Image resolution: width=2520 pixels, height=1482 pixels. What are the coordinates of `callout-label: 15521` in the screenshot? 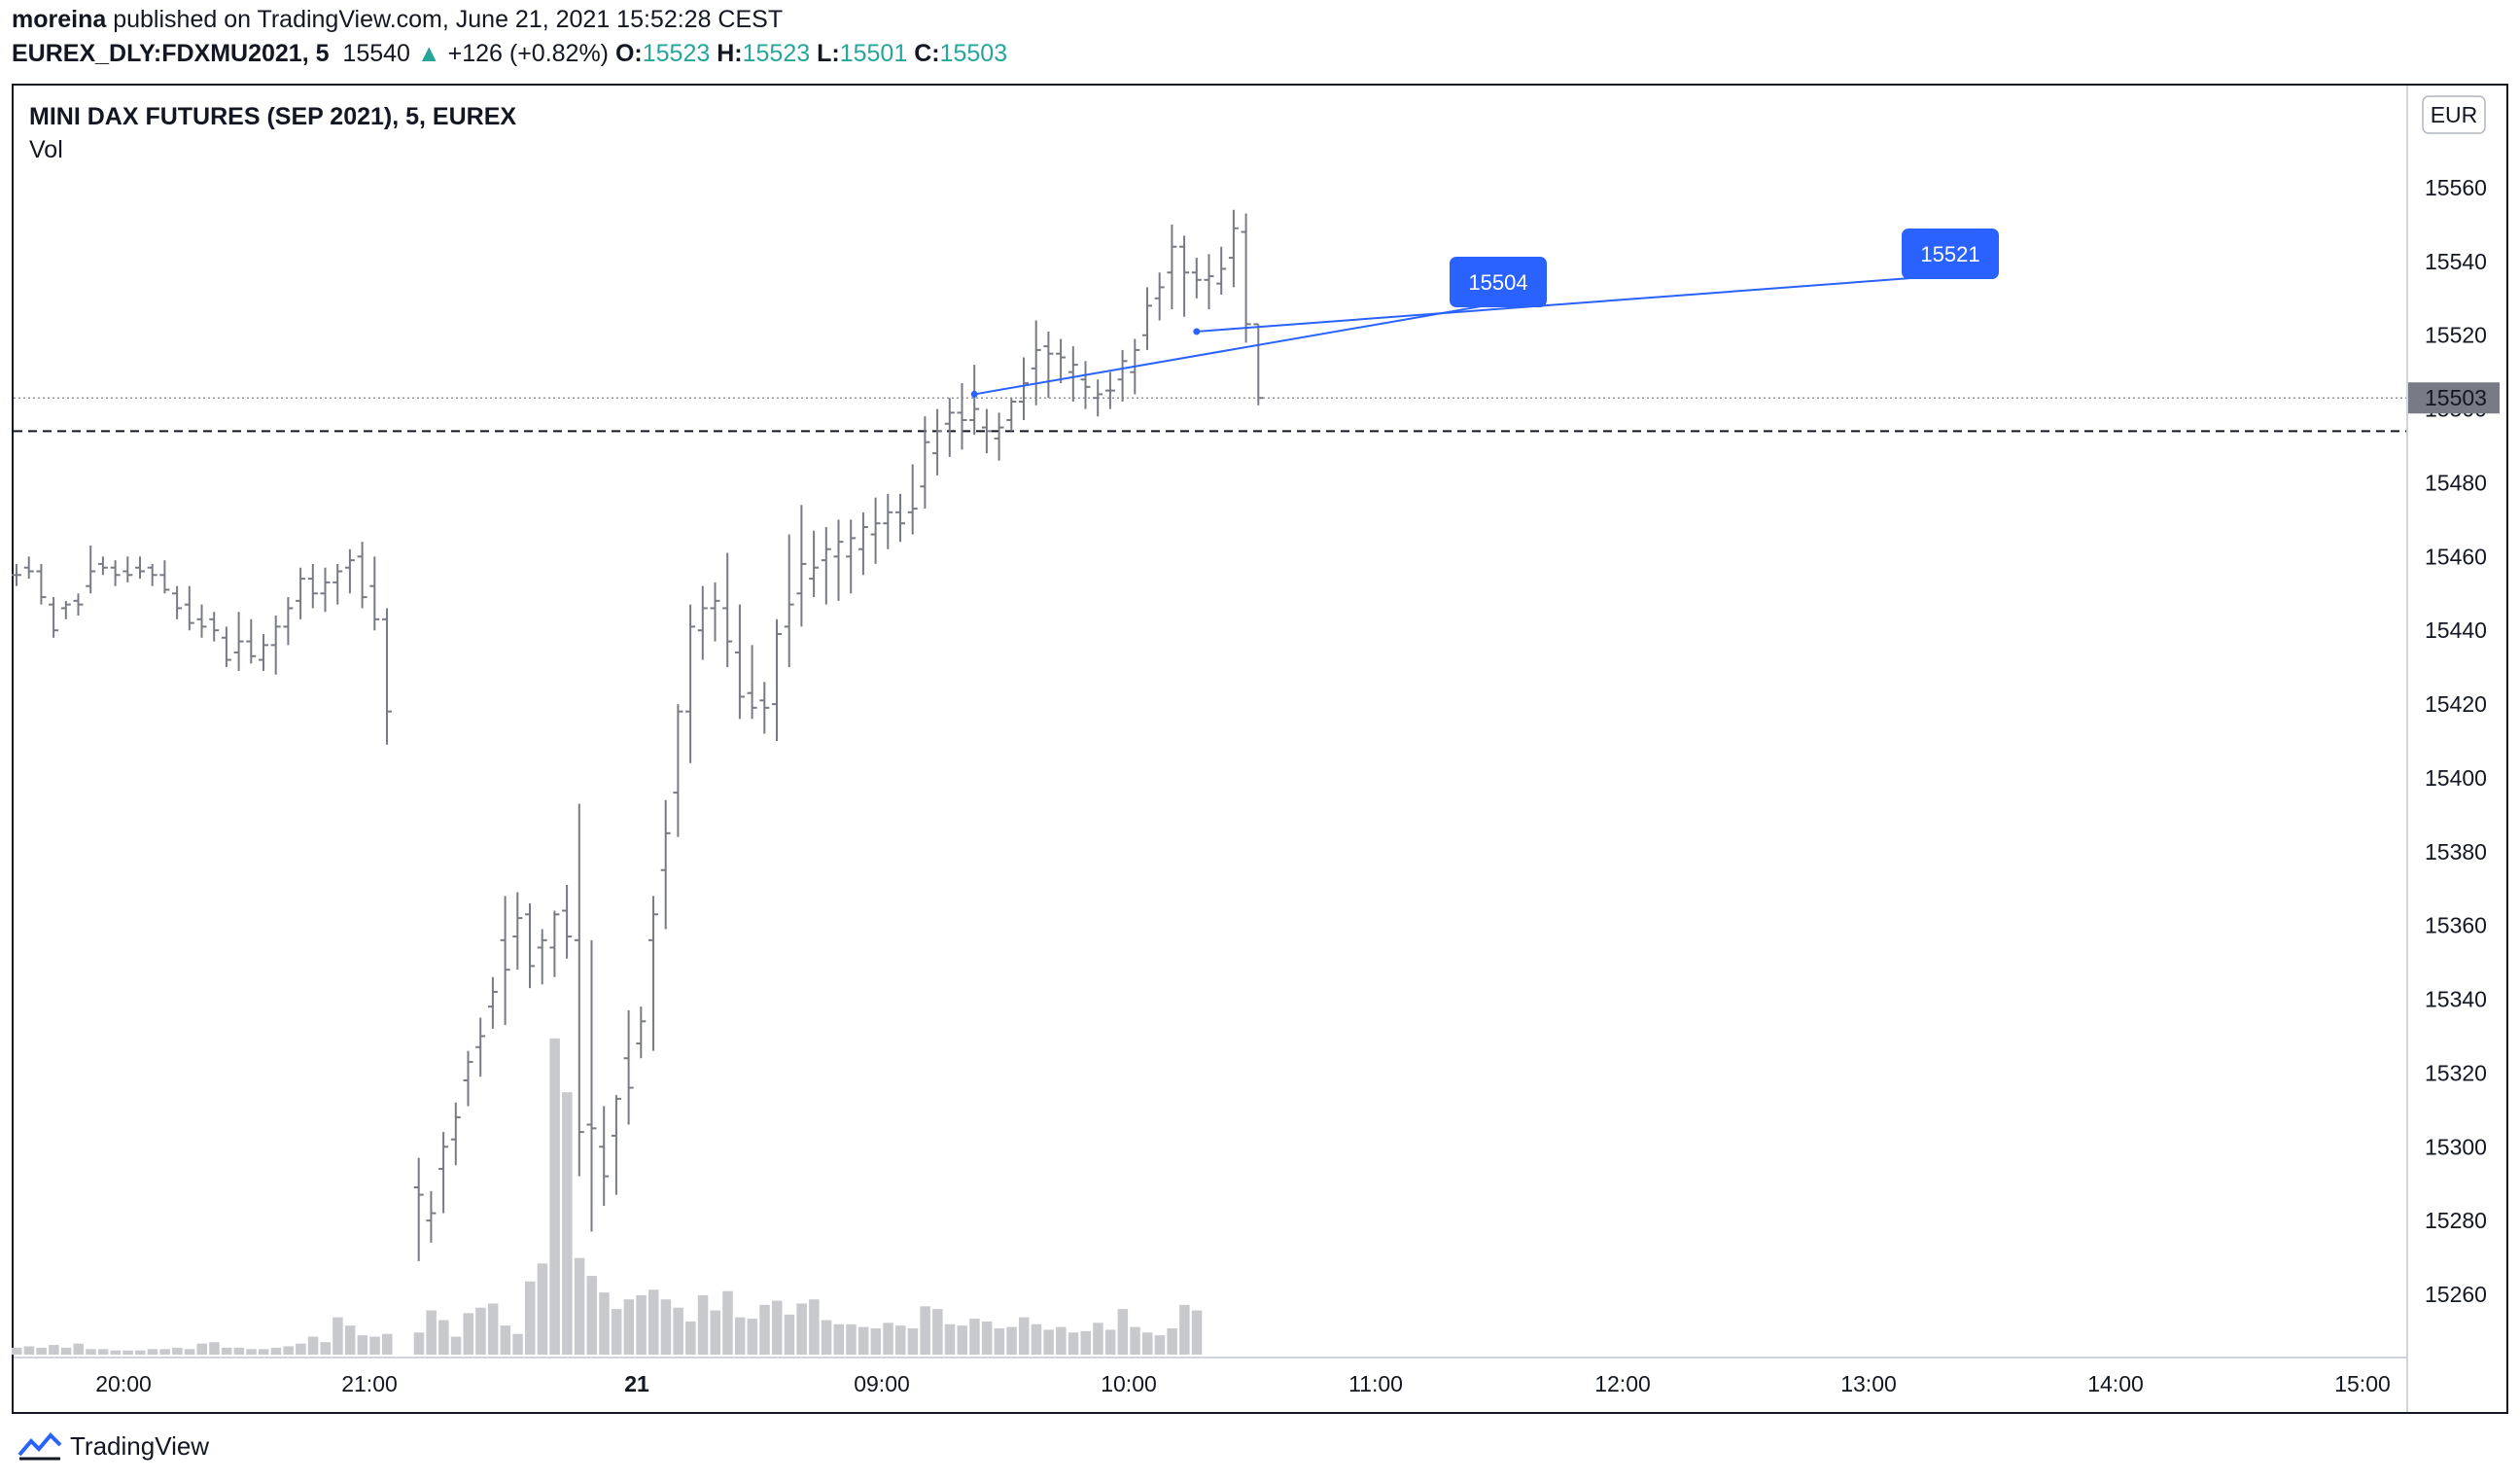 It's located at (1949, 254).